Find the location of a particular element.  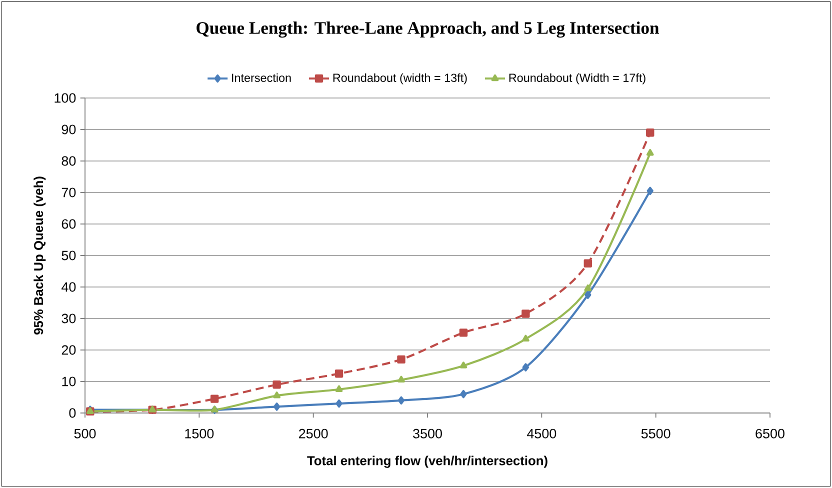

x-tick-label: 2500 is located at coordinates (313, 433).